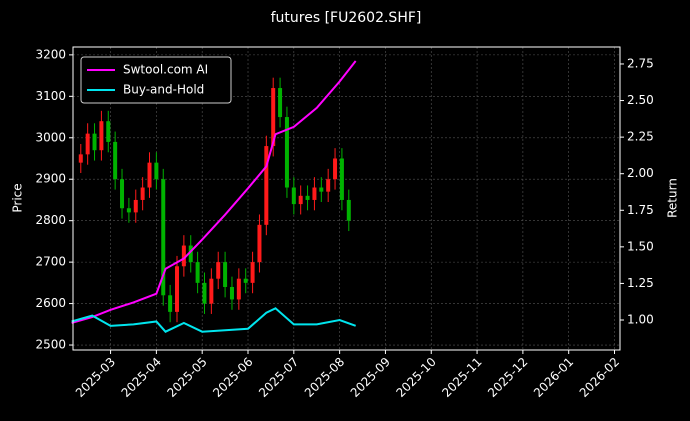  Describe the element at coordinates (165, 70) in the screenshot. I see `legend-label: Swtool.com AI` at that location.